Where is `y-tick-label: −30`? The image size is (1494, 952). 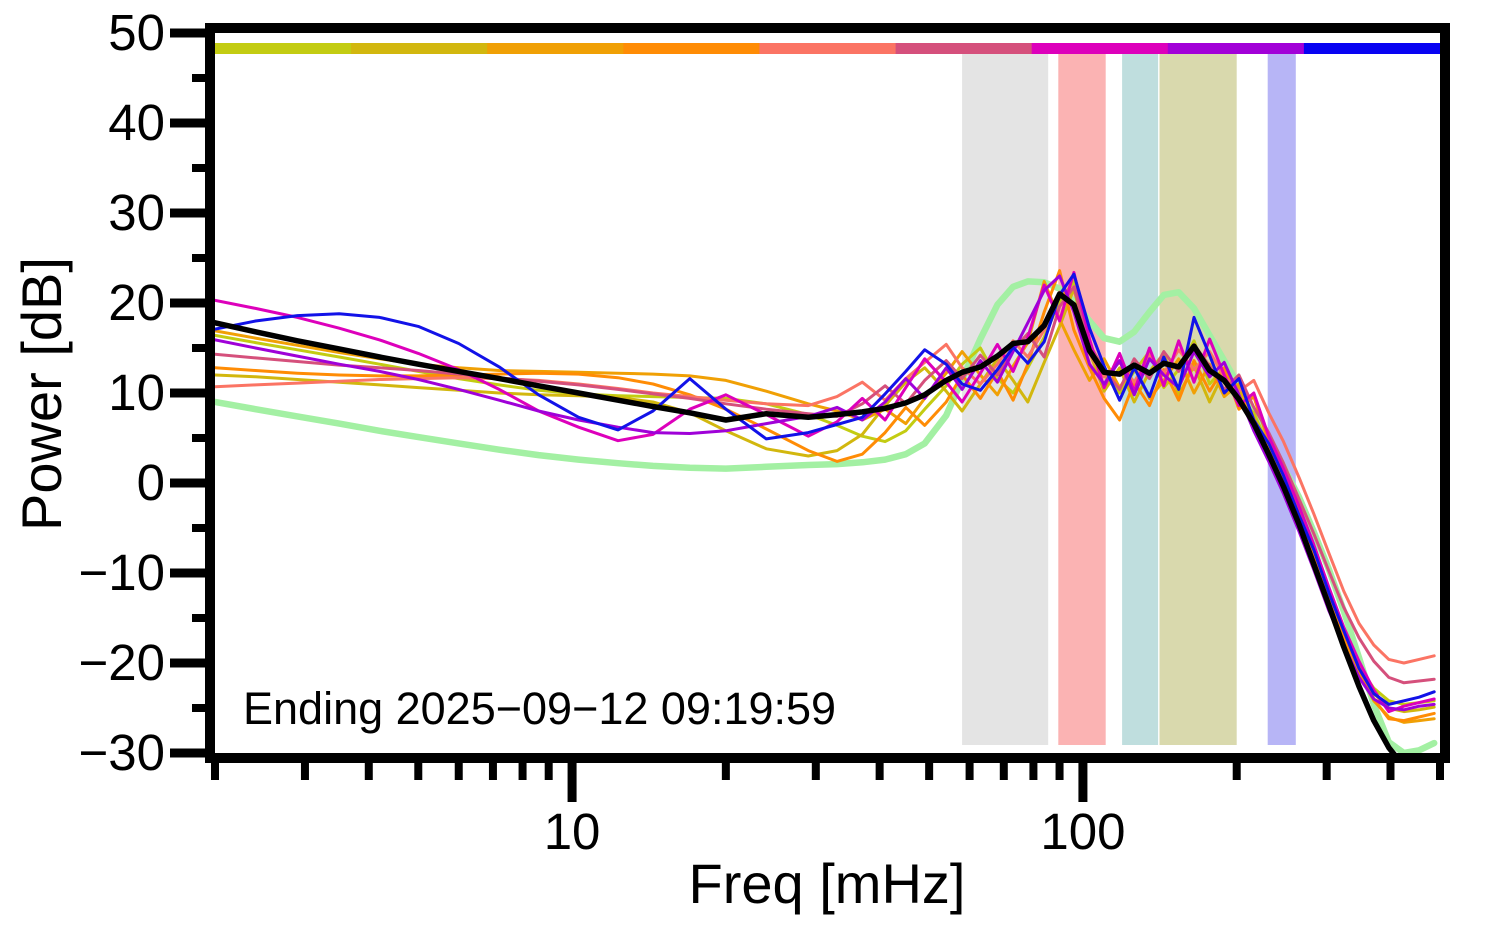 y-tick-label: −30 is located at coordinates (121, 752).